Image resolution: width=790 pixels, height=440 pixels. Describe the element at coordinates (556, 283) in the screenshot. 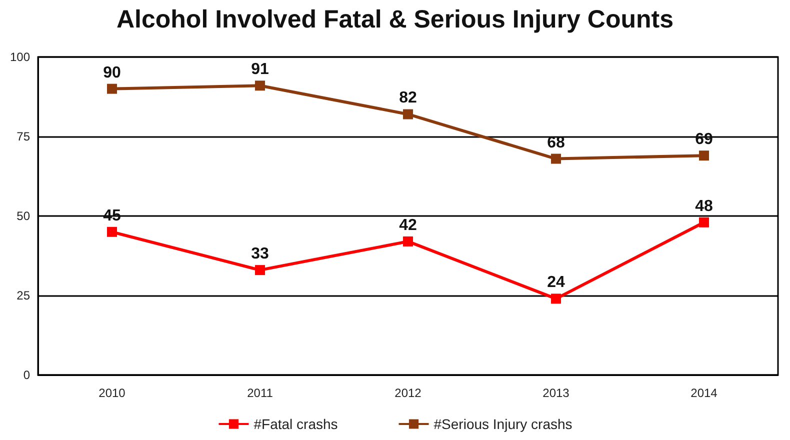

I see `data-label: 24` at that location.